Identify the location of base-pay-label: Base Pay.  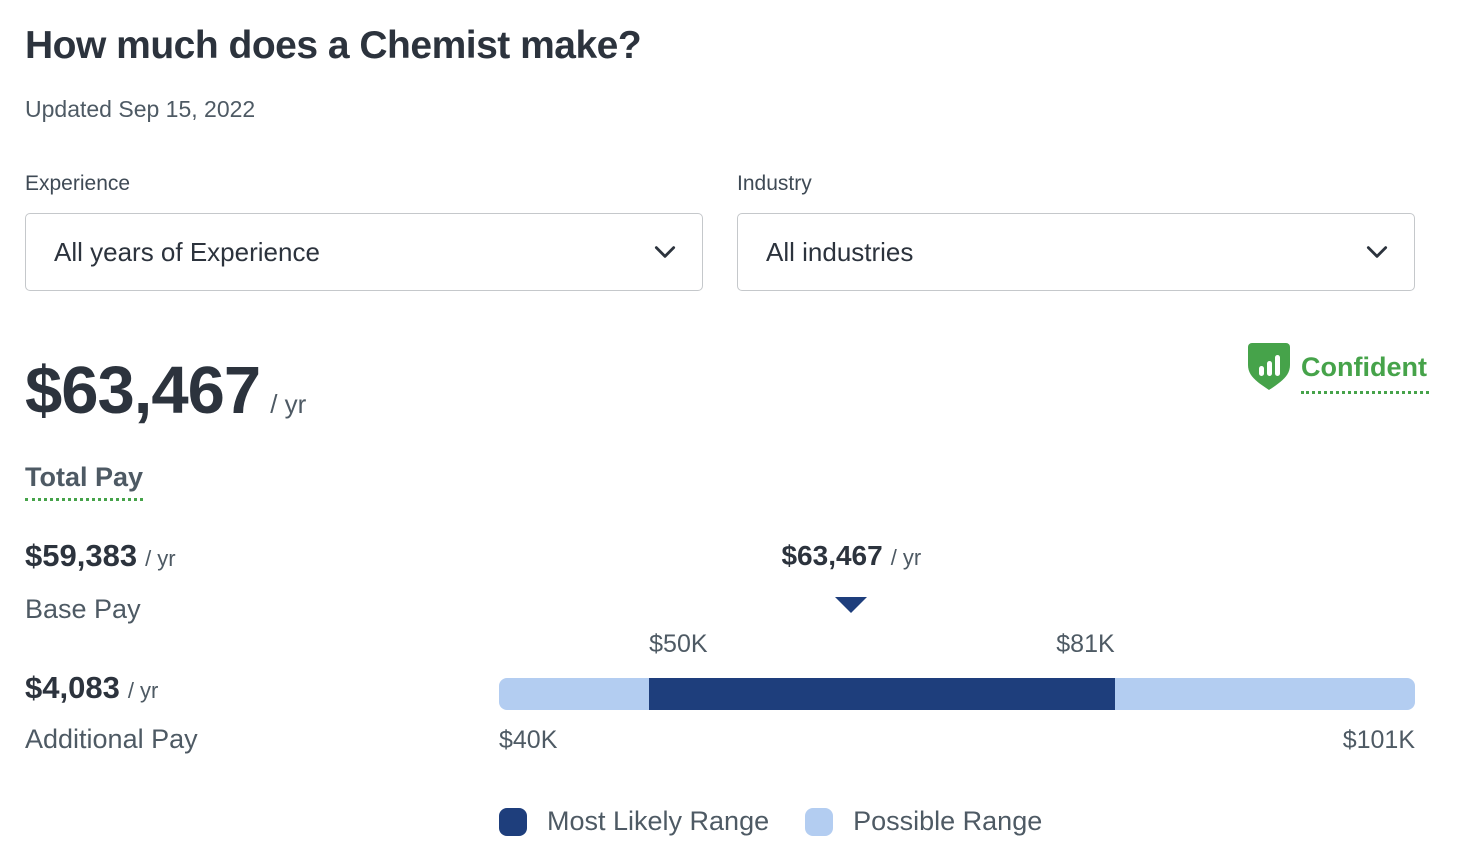
(83, 609).